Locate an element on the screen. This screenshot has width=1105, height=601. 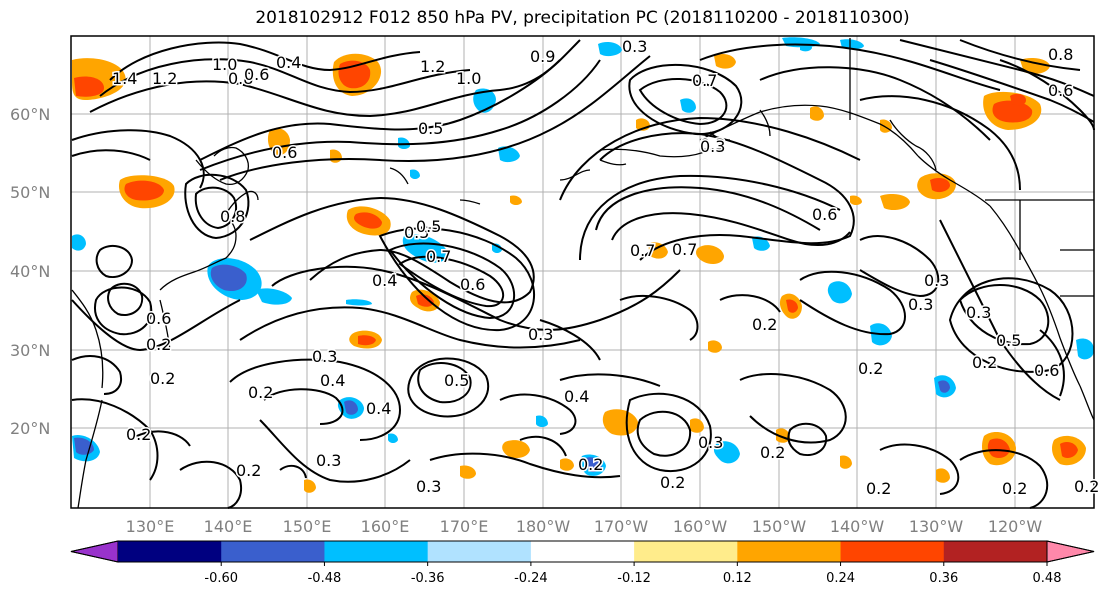
contour-label: 0.9 is located at coordinates (542, 56).